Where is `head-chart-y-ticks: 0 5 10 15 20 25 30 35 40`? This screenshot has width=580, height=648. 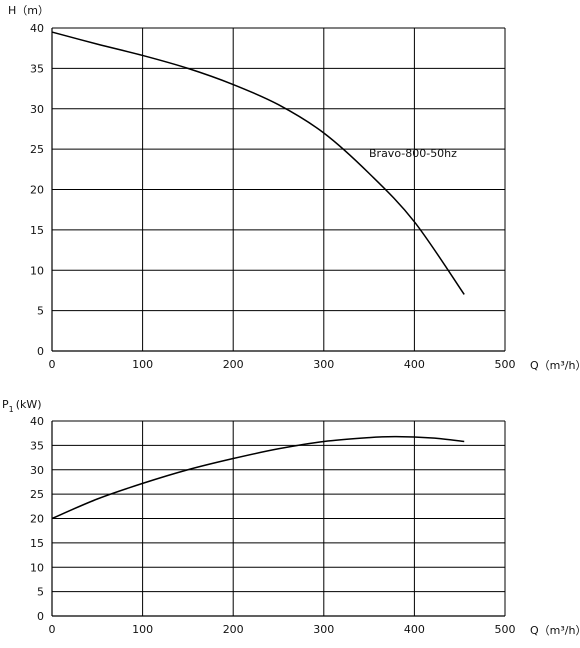 head-chart-y-ticks: 0 5 10 15 20 25 30 35 40 is located at coordinates (37, 190).